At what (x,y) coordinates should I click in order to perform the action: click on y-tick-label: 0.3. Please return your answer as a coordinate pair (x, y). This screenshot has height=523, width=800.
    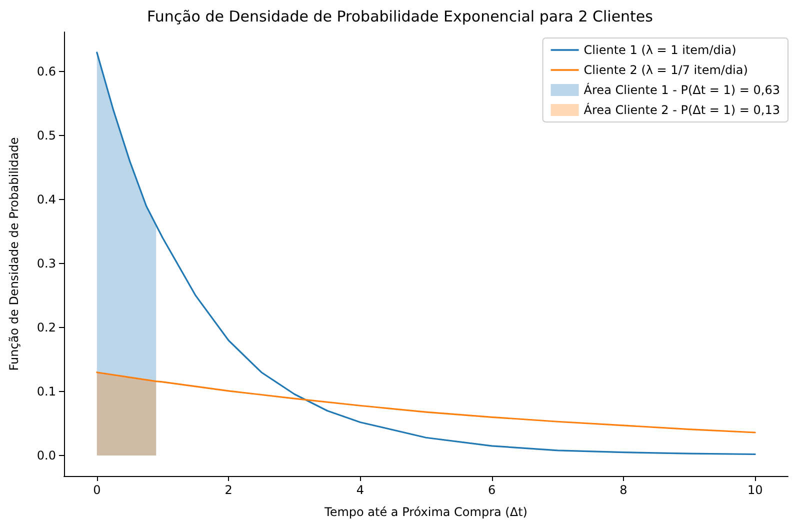
    Looking at the image, I should click on (46, 263).